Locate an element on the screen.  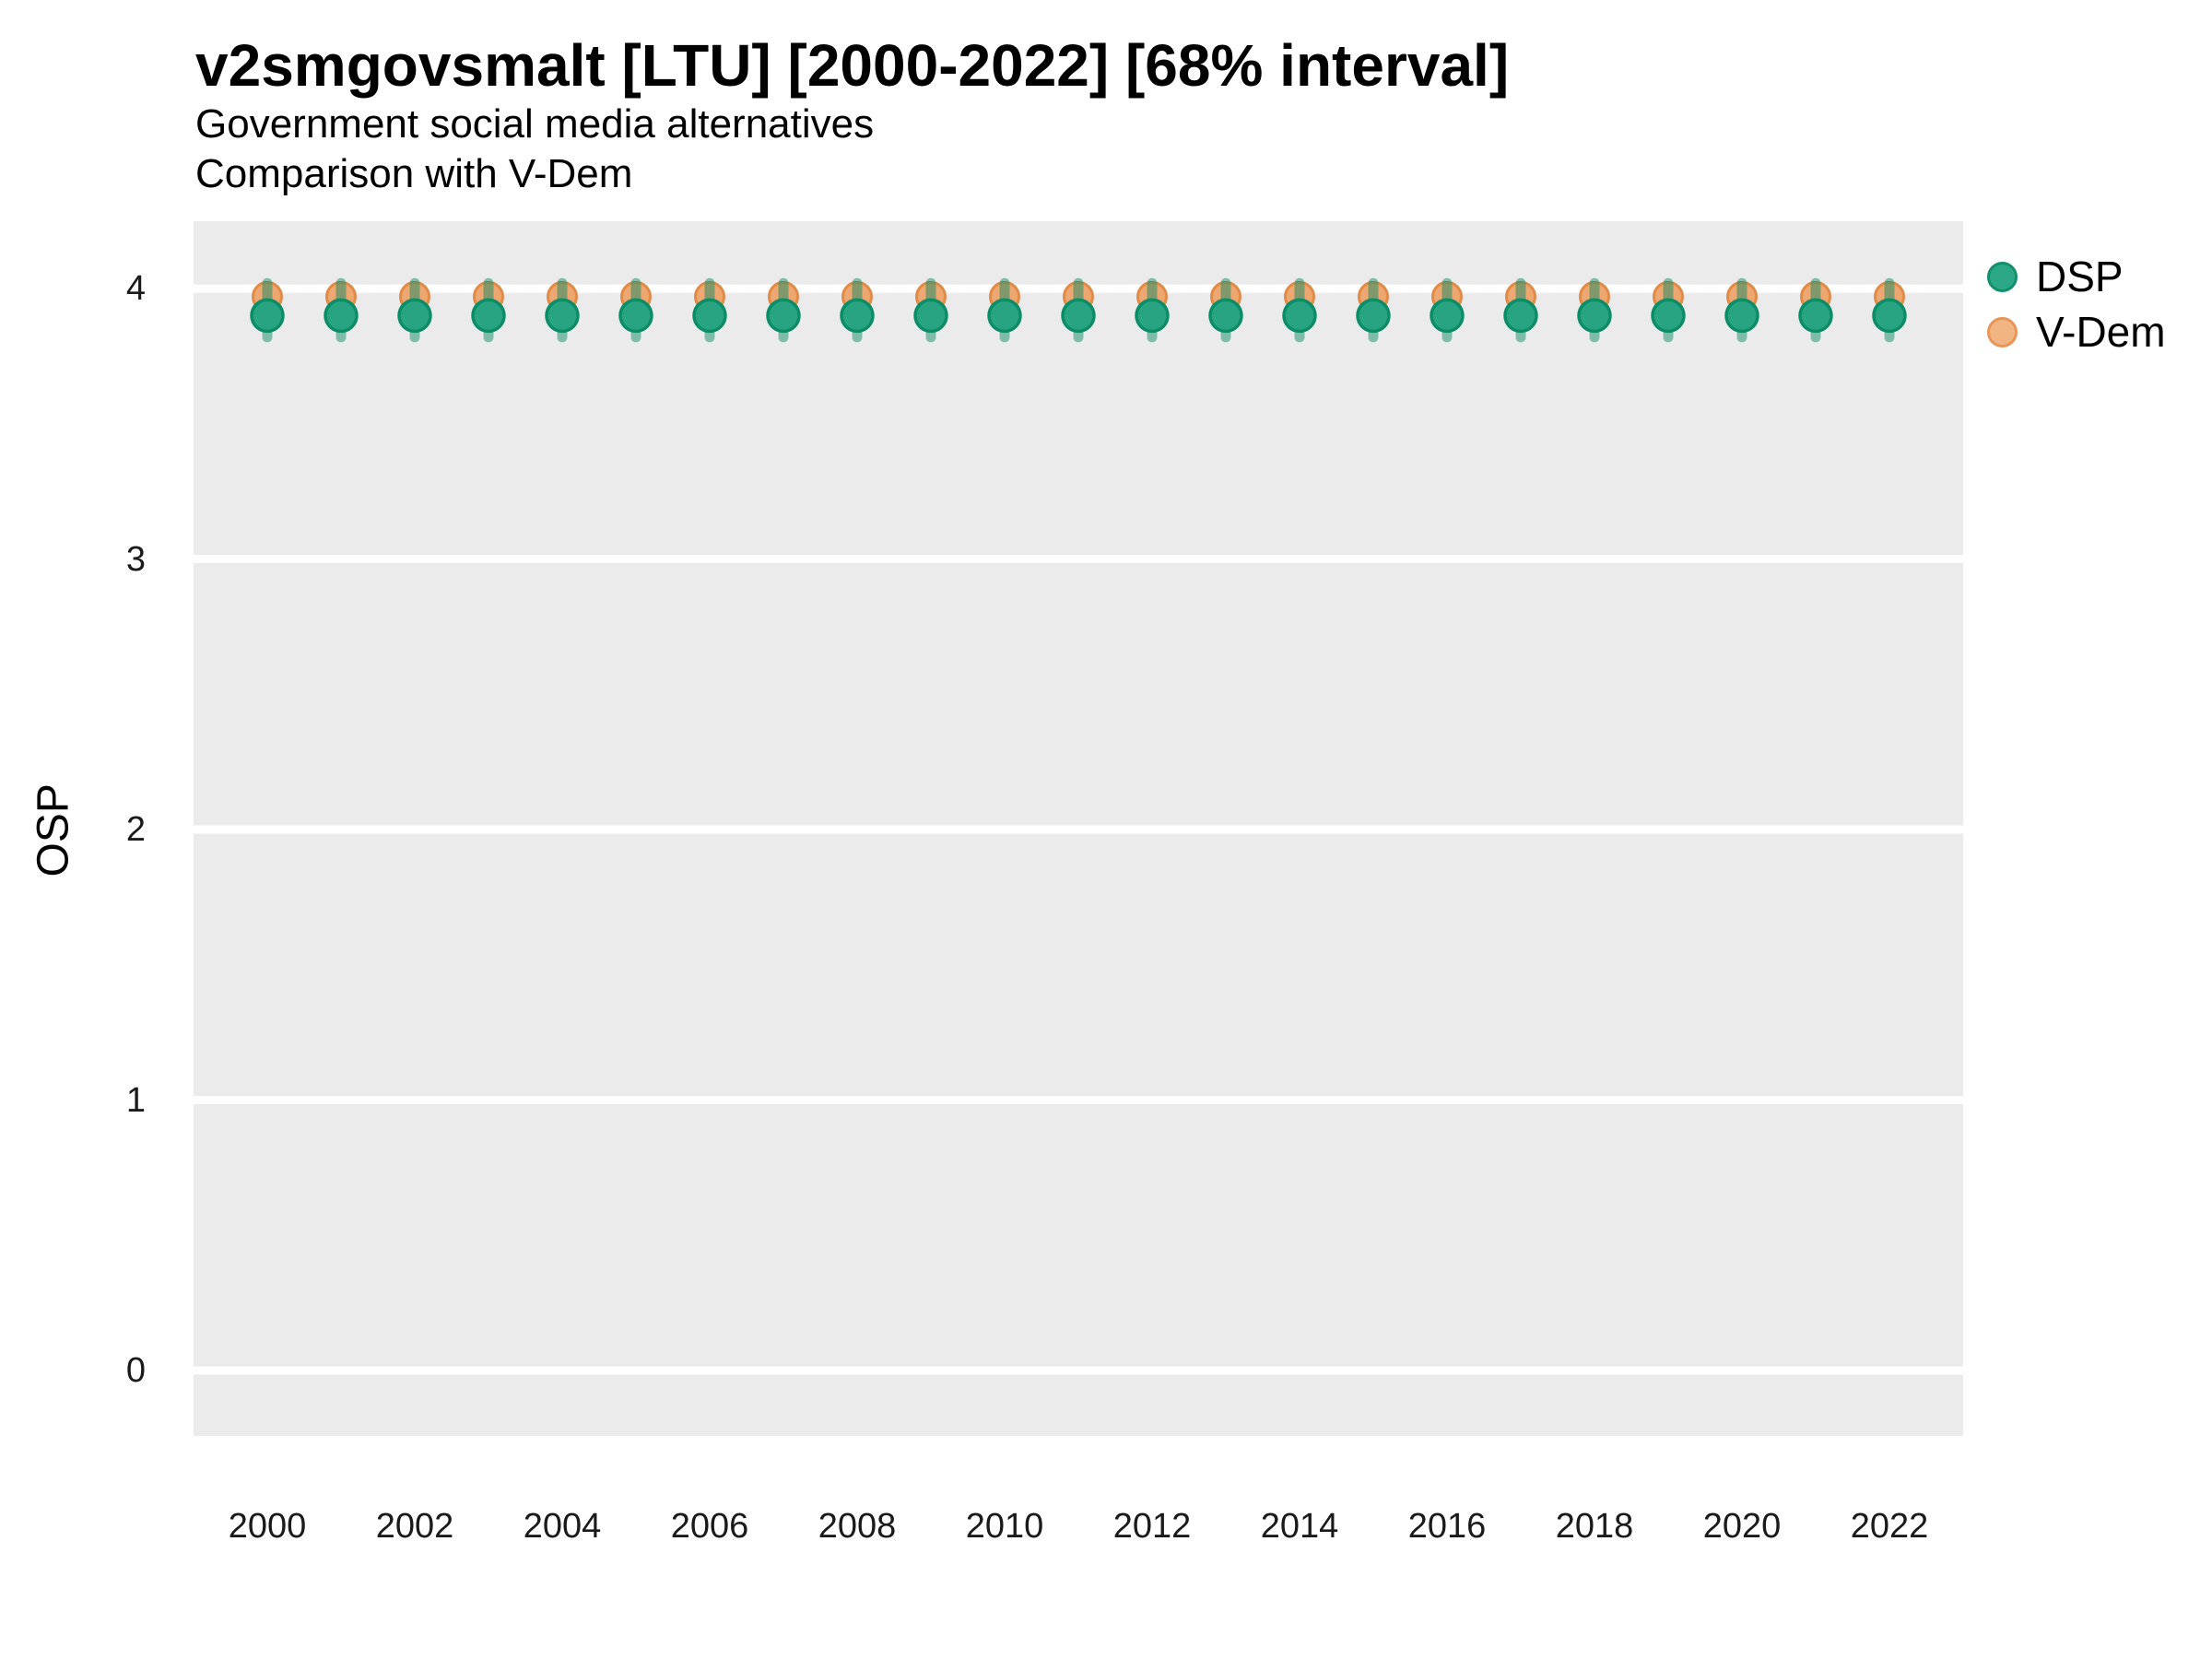
legend-label-dsp: DSP is located at coordinates (2080, 276).